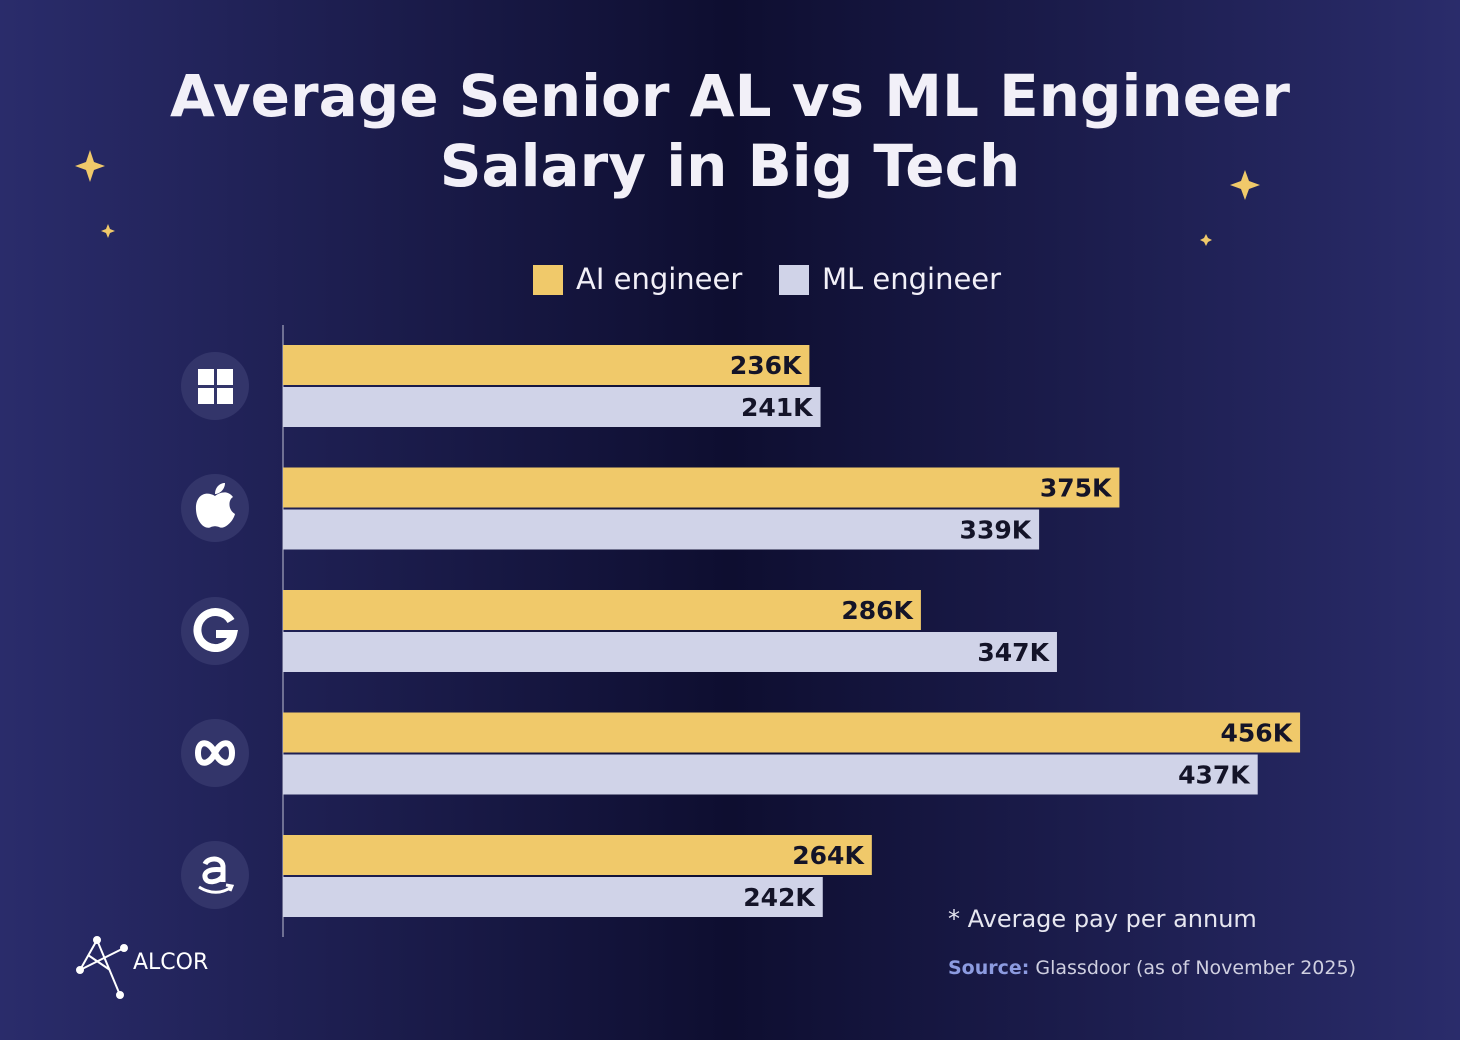  What do you see at coordinates (730, 96) in the screenshot?
I see `chart-title: Average Senior AL vs ML Engineer` at bounding box center [730, 96].